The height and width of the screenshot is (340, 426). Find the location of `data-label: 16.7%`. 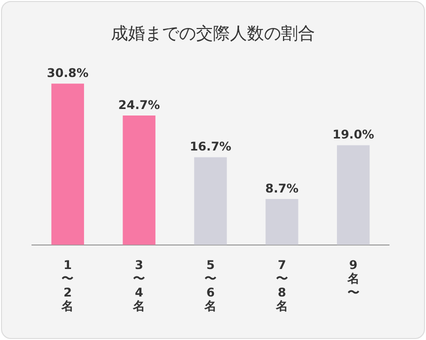

data-label: 16.7% is located at coordinates (211, 147).